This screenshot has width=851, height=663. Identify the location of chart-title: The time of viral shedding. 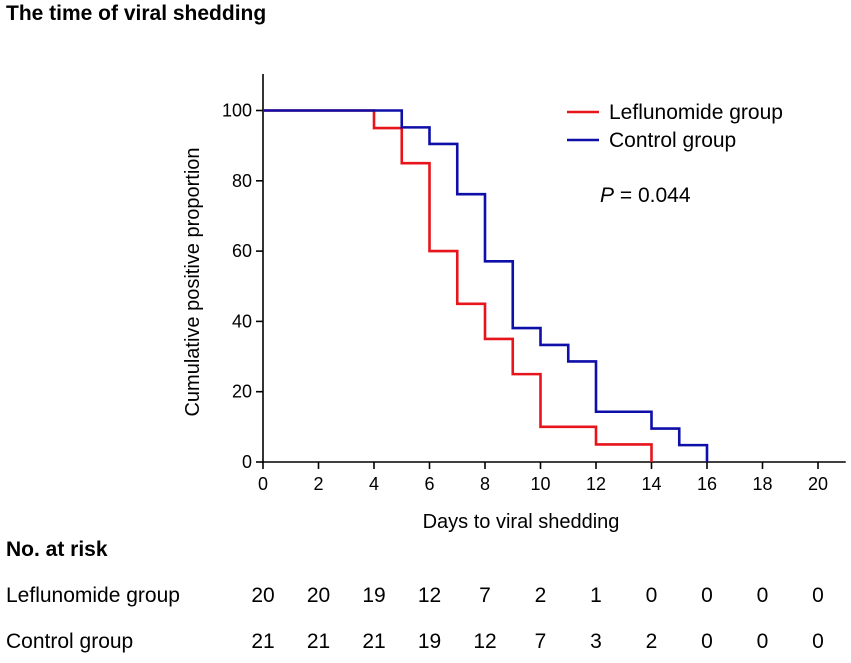
(136, 13).